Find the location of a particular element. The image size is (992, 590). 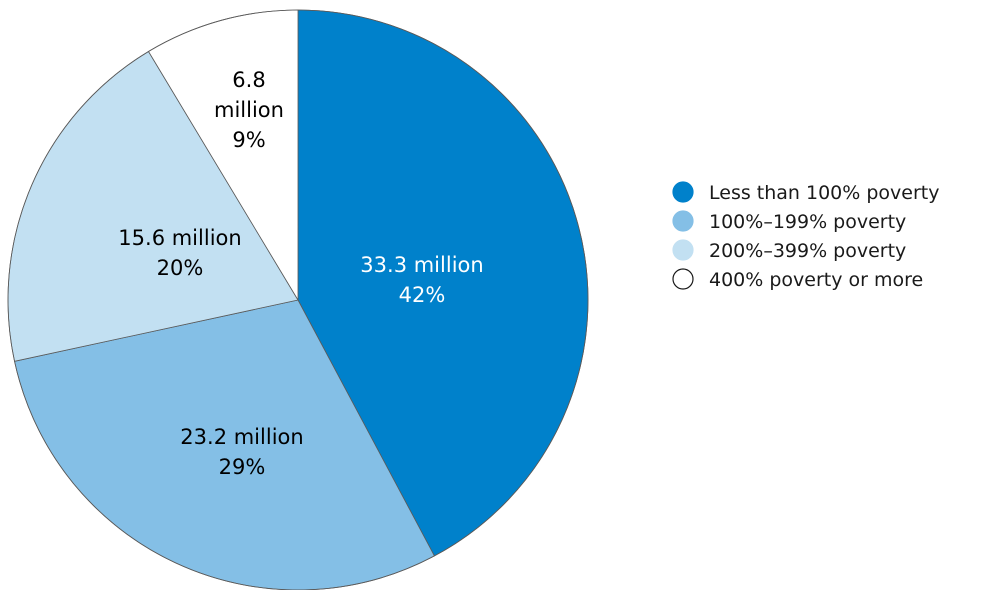

slice-percent: 9% is located at coordinates (248, 140).